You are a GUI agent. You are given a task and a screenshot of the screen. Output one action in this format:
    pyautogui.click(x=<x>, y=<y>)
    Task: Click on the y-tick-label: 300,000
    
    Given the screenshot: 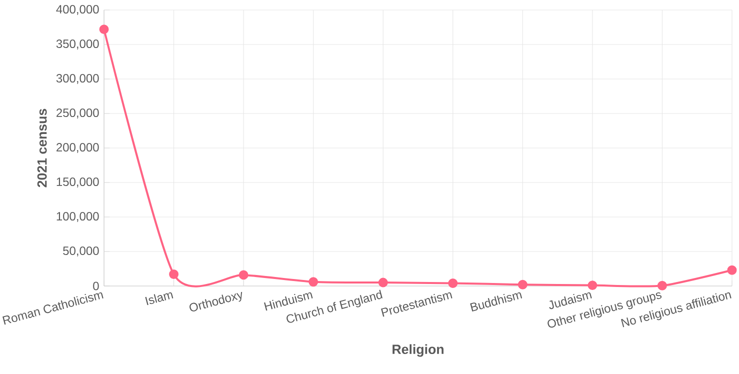 What is the action you would take?
    pyautogui.click(x=77, y=79)
    